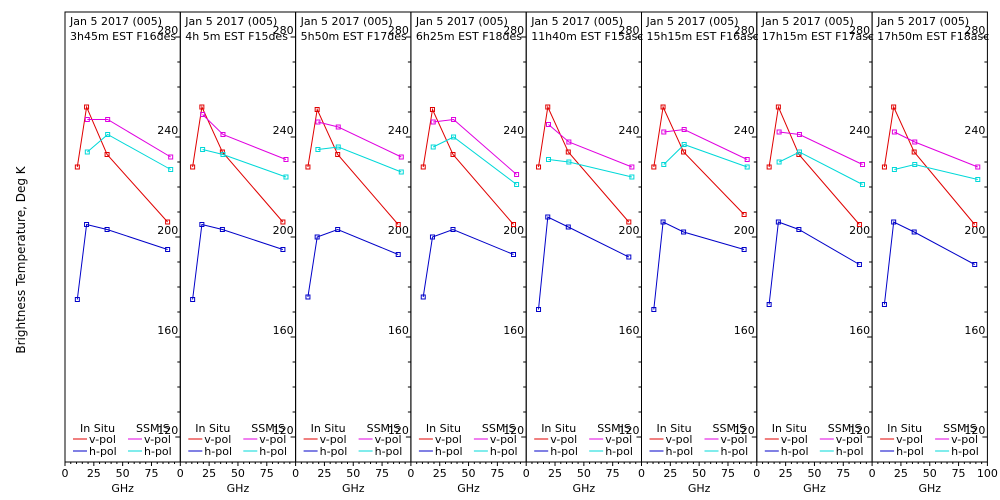 The image size is (1000, 500). Describe the element at coordinates (933, 36) in the screenshot. I see `panel-subtitle: 17h50m EST F18asc` at that location.